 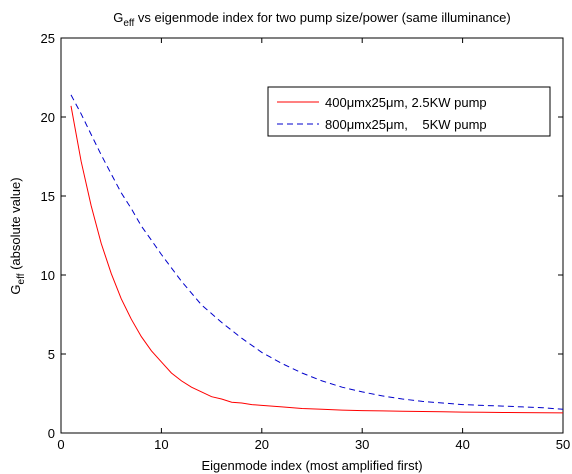 What do you see at coordinates (48, 196) in the screenshot?
I see `y-tick-label-3: 15` at bounding box center [48, 196].